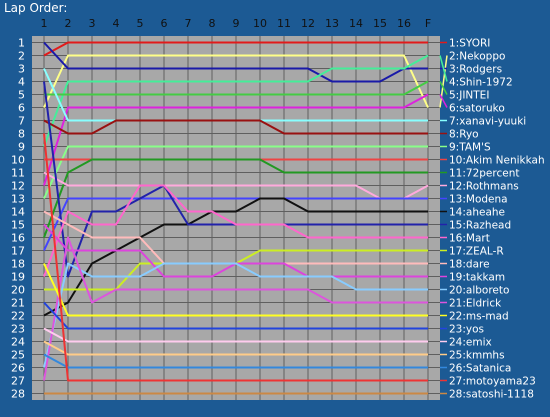 The height and width of the screenshot is (417, 550). What do you see at coordinates (18, 290) in the screenshot?
I see `y-tick-label: 20` at bounding box center [18, 290].